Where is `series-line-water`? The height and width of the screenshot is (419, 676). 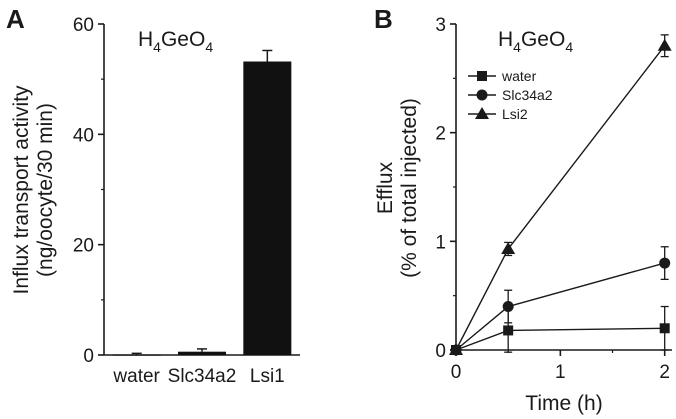
series-line-water is located at coordinates (560, 339).